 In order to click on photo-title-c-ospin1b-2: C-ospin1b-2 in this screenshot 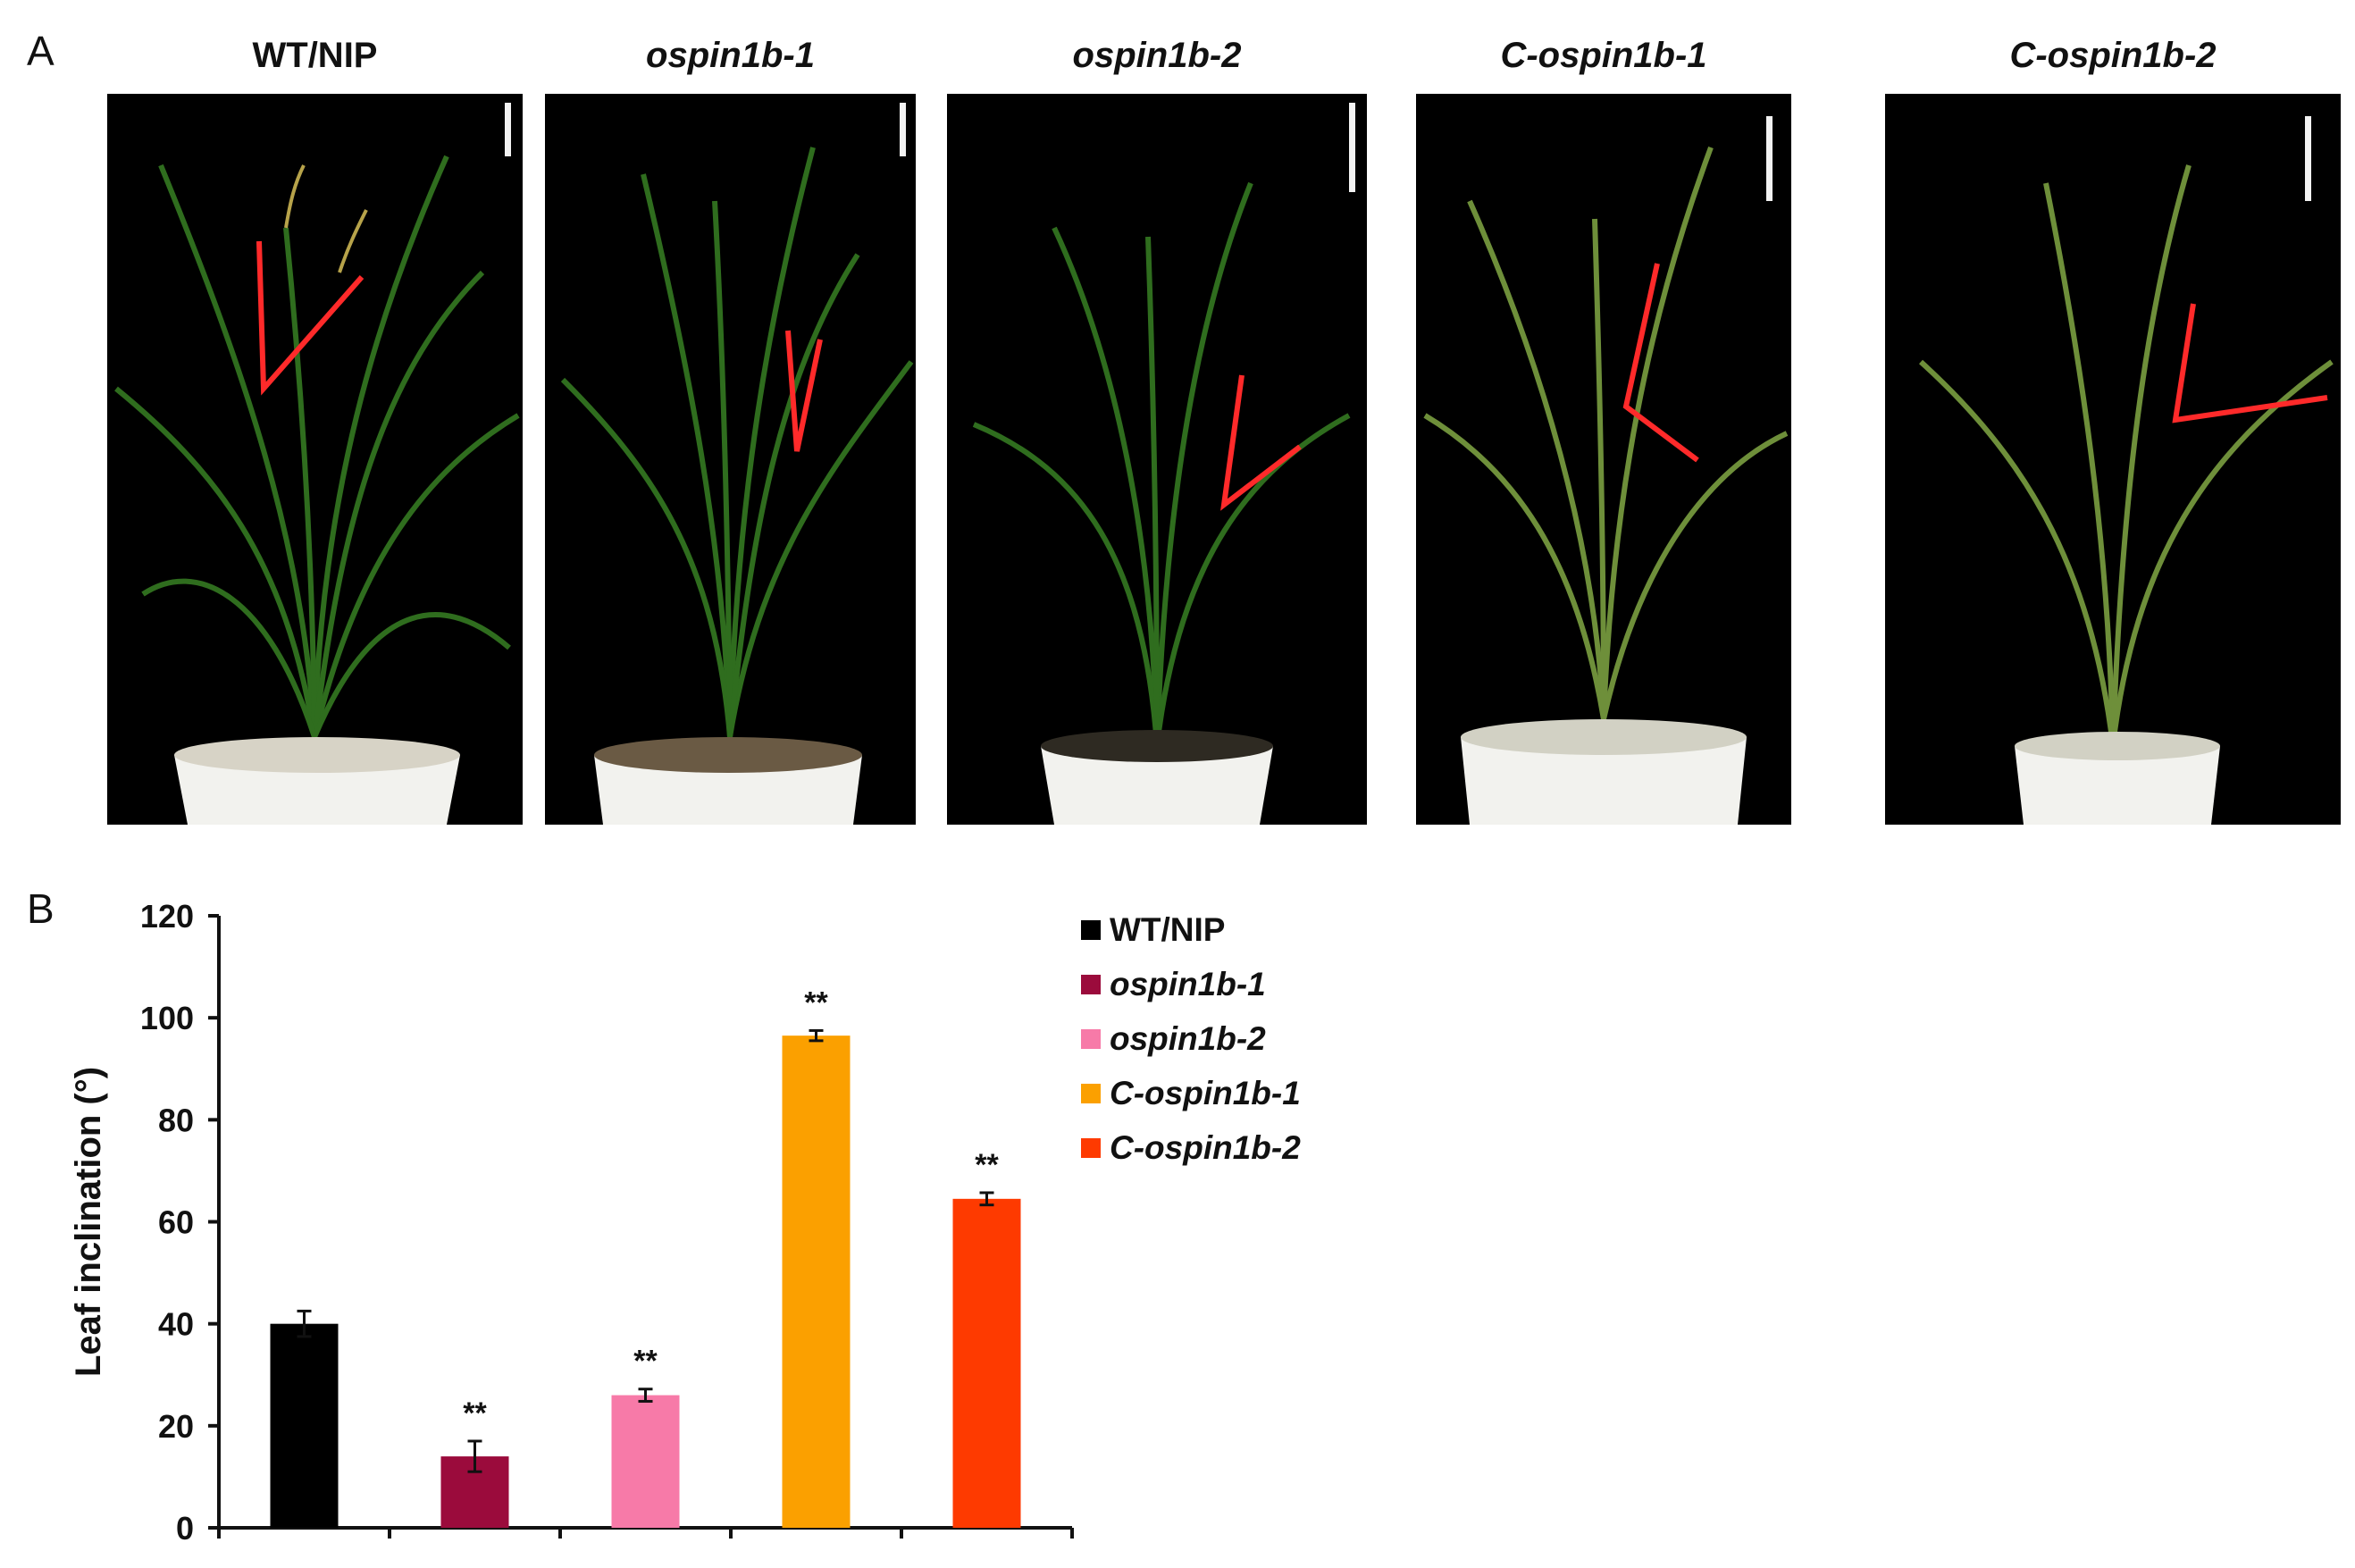, I will do `click(2113, 55)`.